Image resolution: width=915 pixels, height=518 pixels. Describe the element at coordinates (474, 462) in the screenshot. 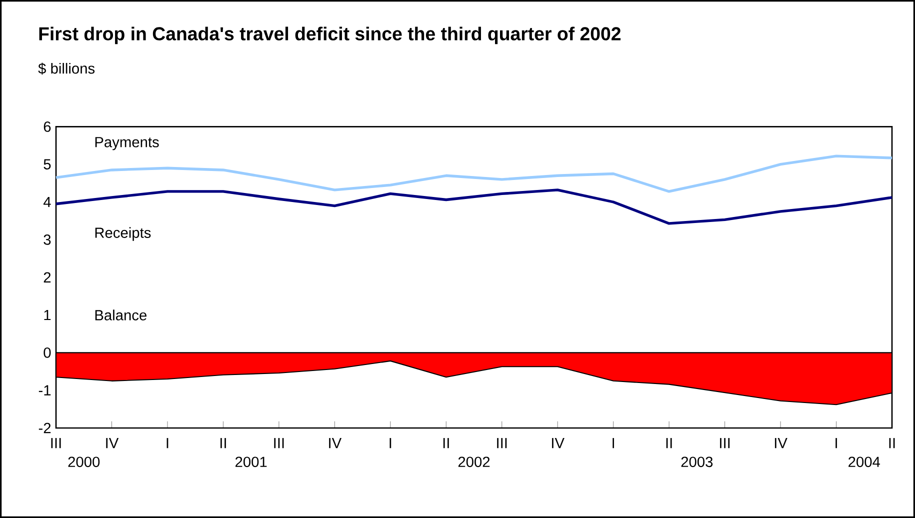

I see `text: 2002` at that location.